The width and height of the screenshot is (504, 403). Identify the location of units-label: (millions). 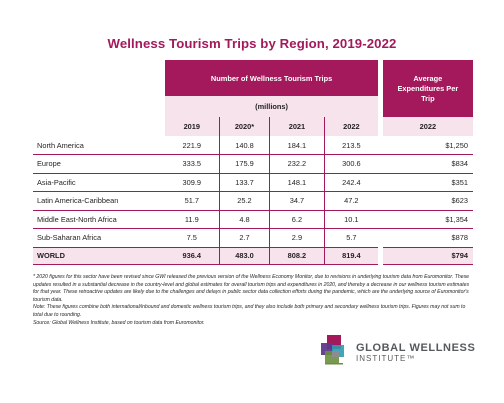
(271, 106).